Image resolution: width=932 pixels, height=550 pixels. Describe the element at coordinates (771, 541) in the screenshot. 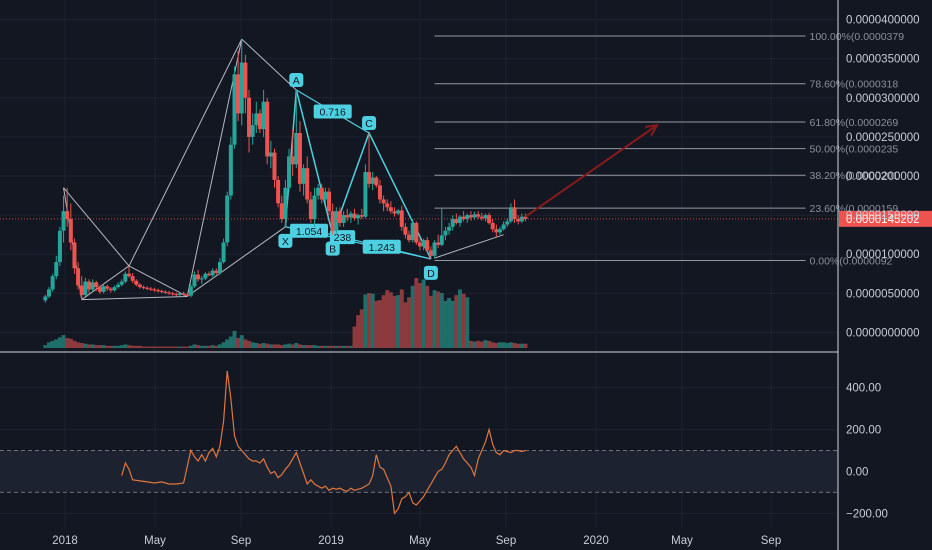

I see `time-tick-label: Sep` at that location.